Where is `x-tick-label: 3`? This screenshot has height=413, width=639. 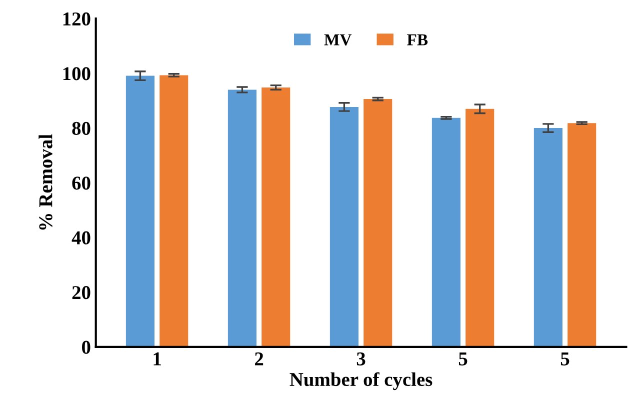 x-tick-label: 3 is located at coordinates (361, 359).